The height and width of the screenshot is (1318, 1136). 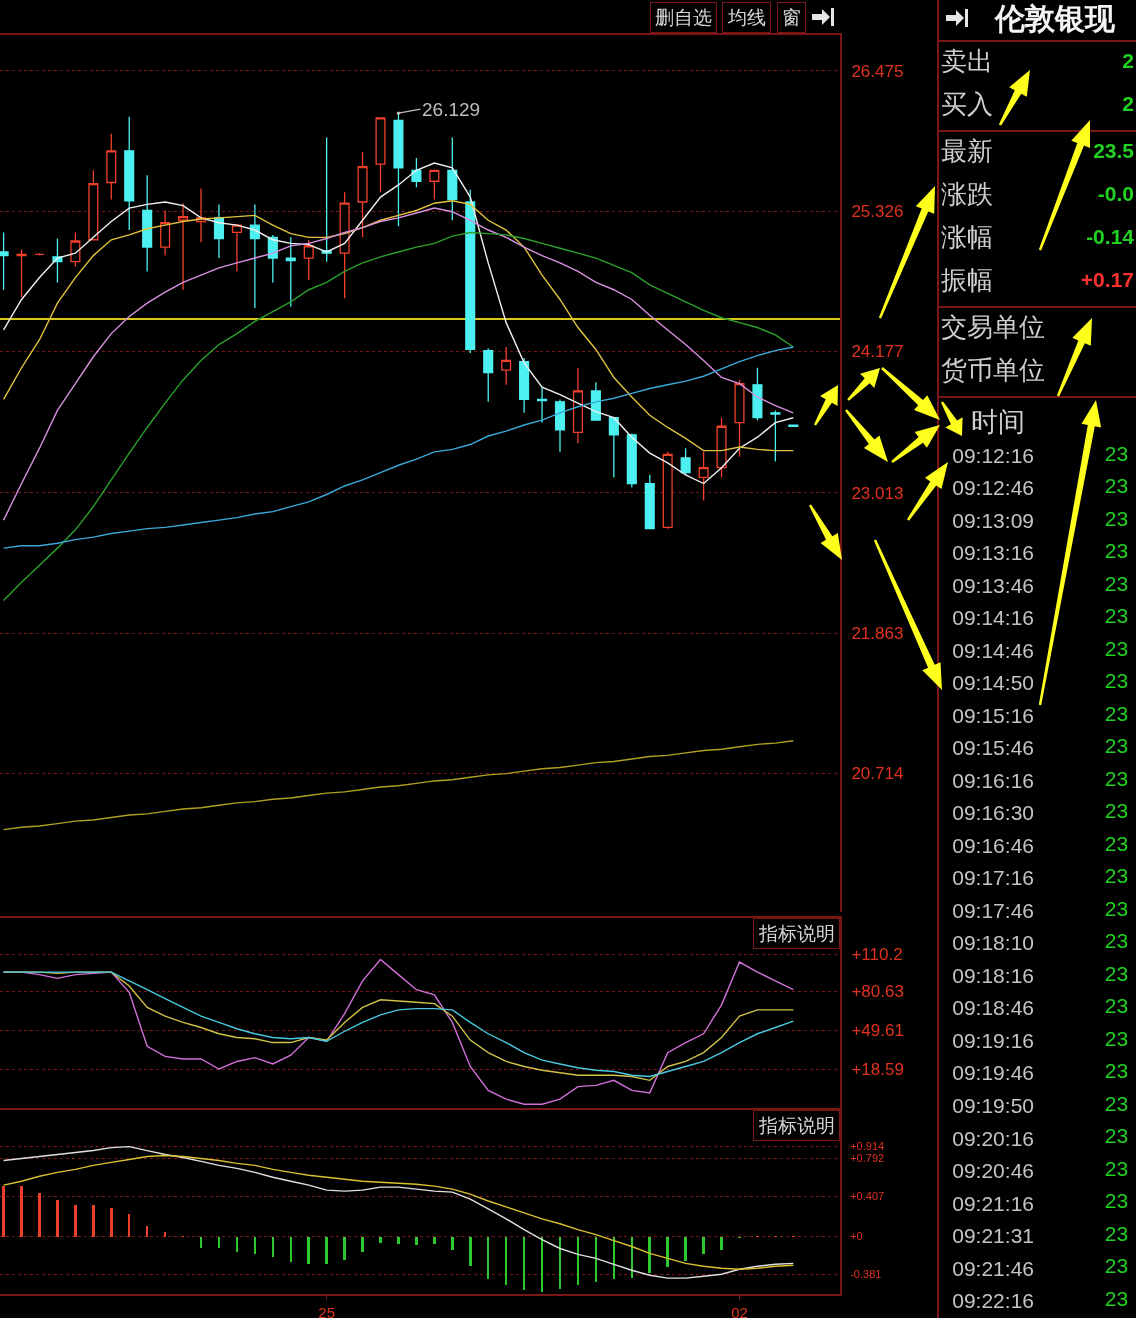 What do you see at coordinates (993, 1138) in the screenshot?
I see `y-tick-label: 09:20:16` at bounding box center [993, 1138].